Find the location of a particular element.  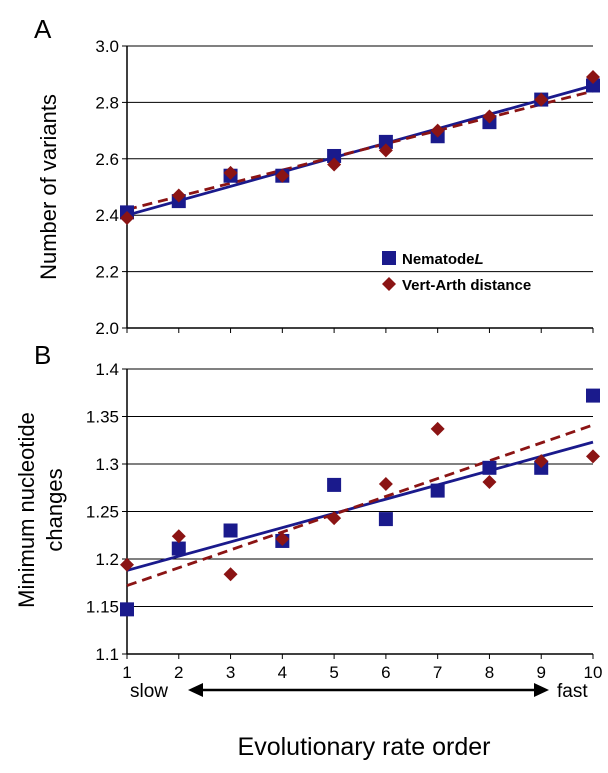

y-tick-label: 2.4 is located at coordinates (107, 215).